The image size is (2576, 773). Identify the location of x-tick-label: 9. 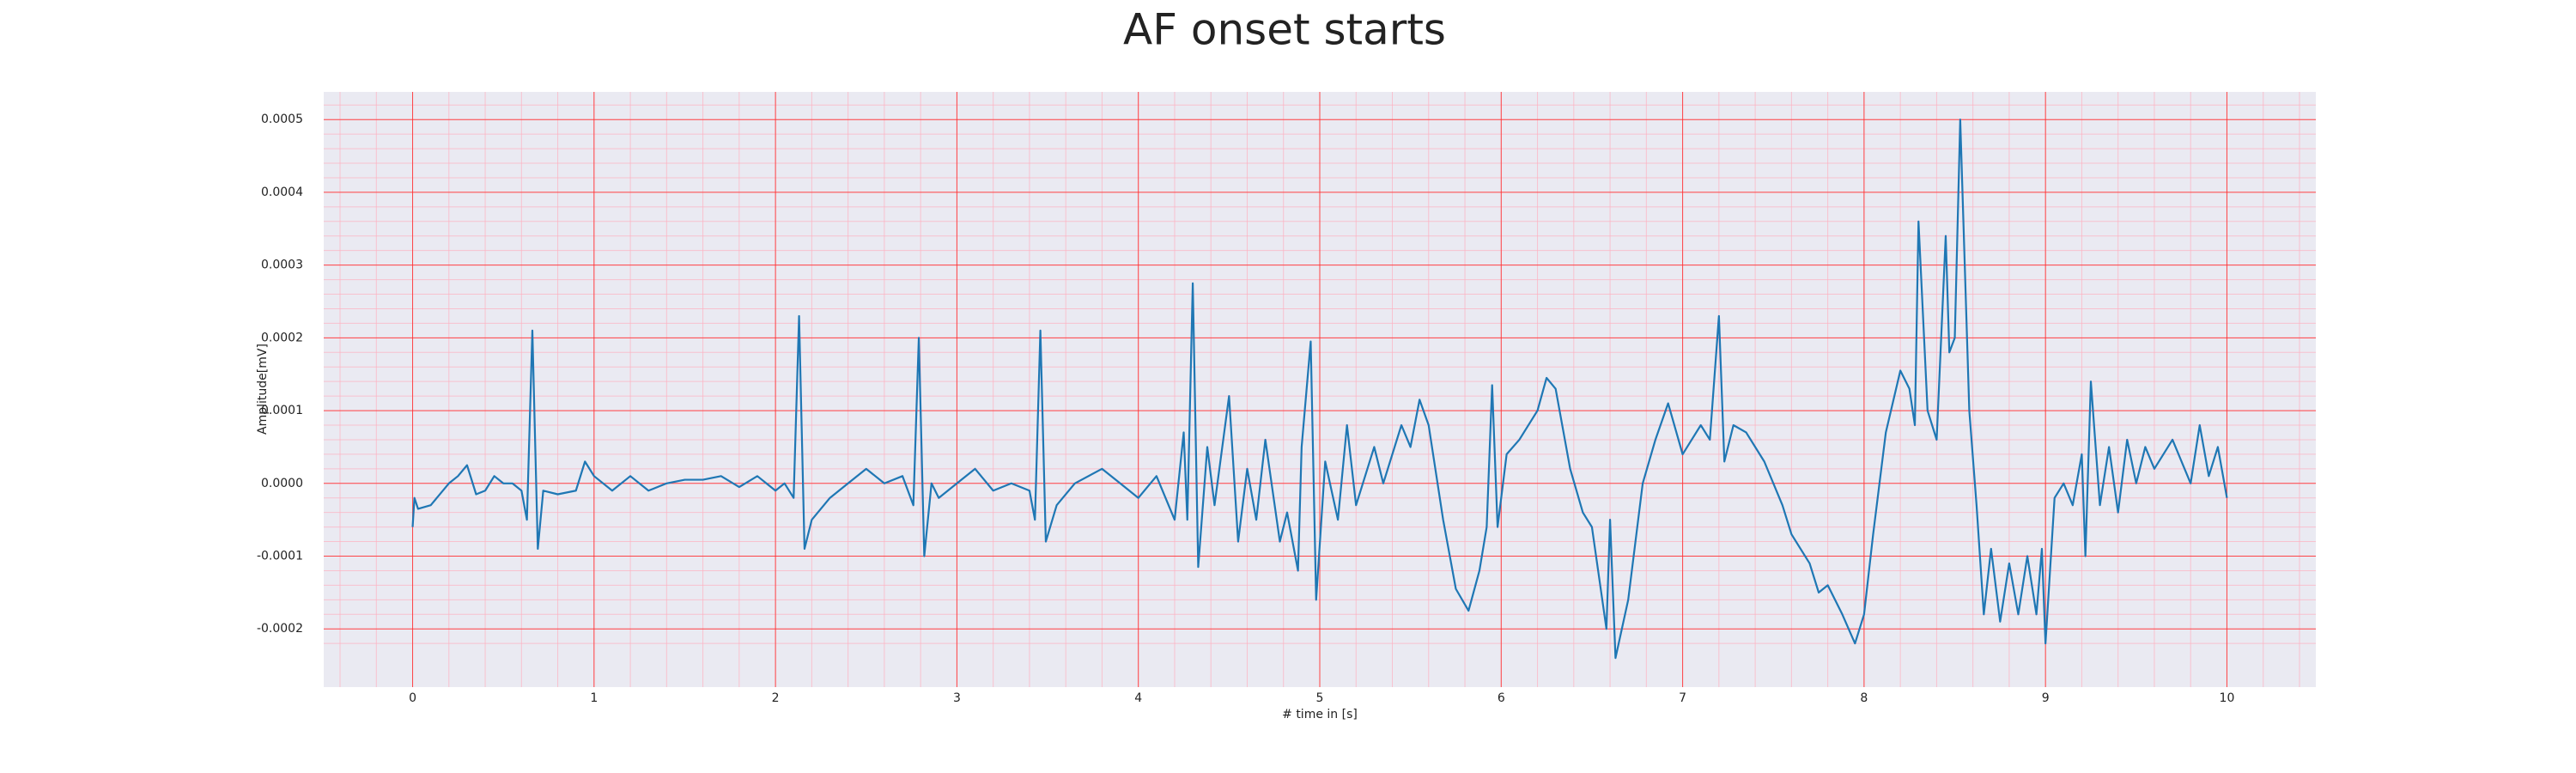
(2046, 698).